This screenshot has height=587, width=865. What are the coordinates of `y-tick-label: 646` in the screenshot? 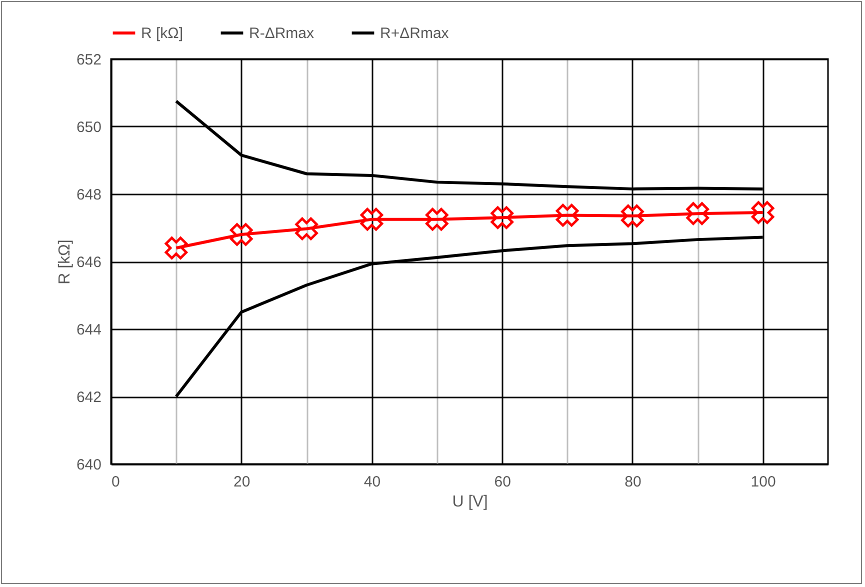 It's located at (89, 262).